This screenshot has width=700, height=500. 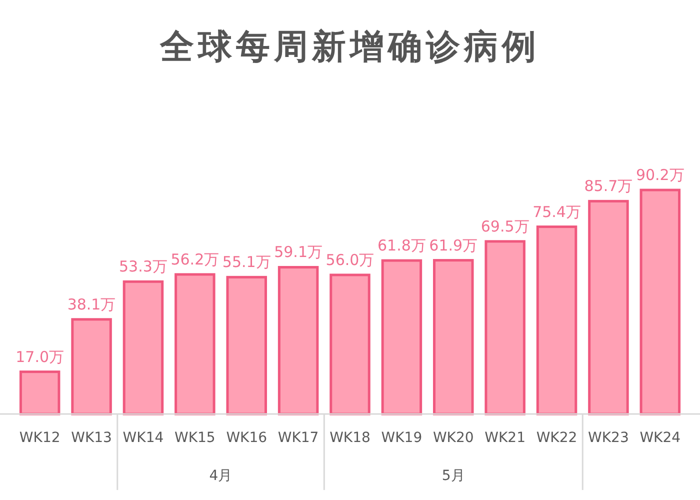 What do you see at coordinates (220, 476) in the screenshot?
I see `text: 4月` at bounding box center [220, 476].